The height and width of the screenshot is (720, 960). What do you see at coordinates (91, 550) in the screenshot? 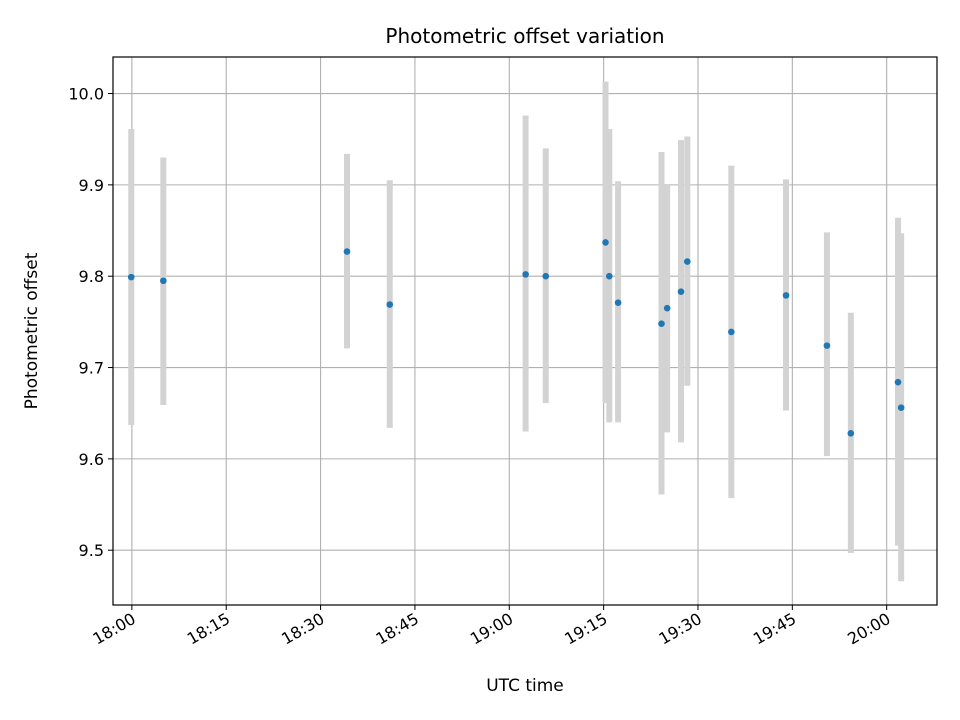
I see `y-tick-label: 9.5` at bounding box center [91, 550].